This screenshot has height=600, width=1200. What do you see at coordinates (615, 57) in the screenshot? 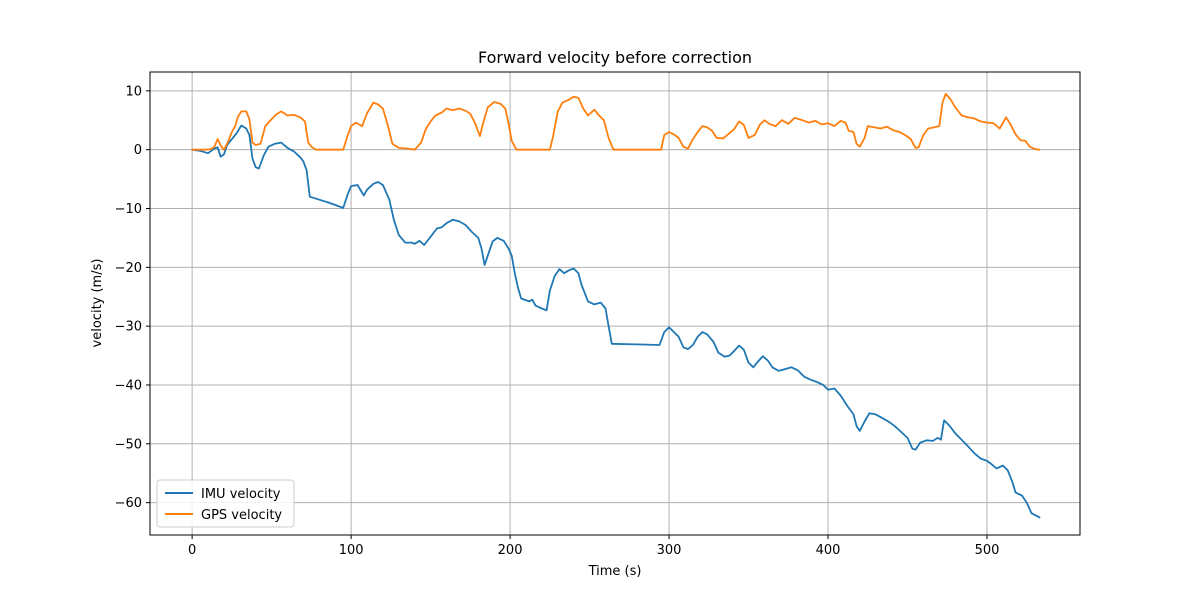
I see `chart-title: Forward velocity before correction` at bounding box center [615, 57].